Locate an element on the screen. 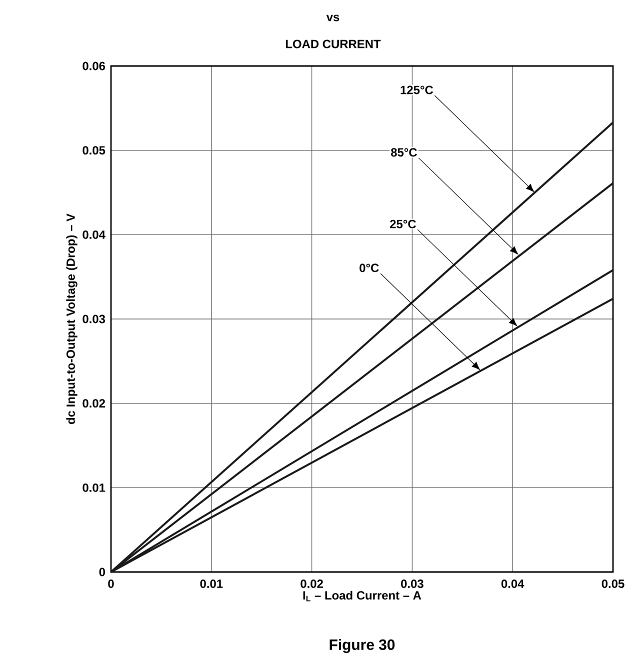 This screenshot has width=634, height=661. chart-subtitle: LOAD CURRENT is located at coordinates (333, 44).